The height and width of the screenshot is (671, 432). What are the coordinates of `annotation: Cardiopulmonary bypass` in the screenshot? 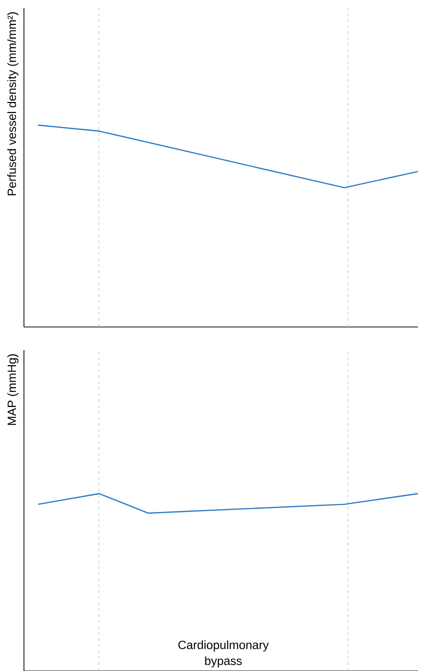 It's located at (223, 654).